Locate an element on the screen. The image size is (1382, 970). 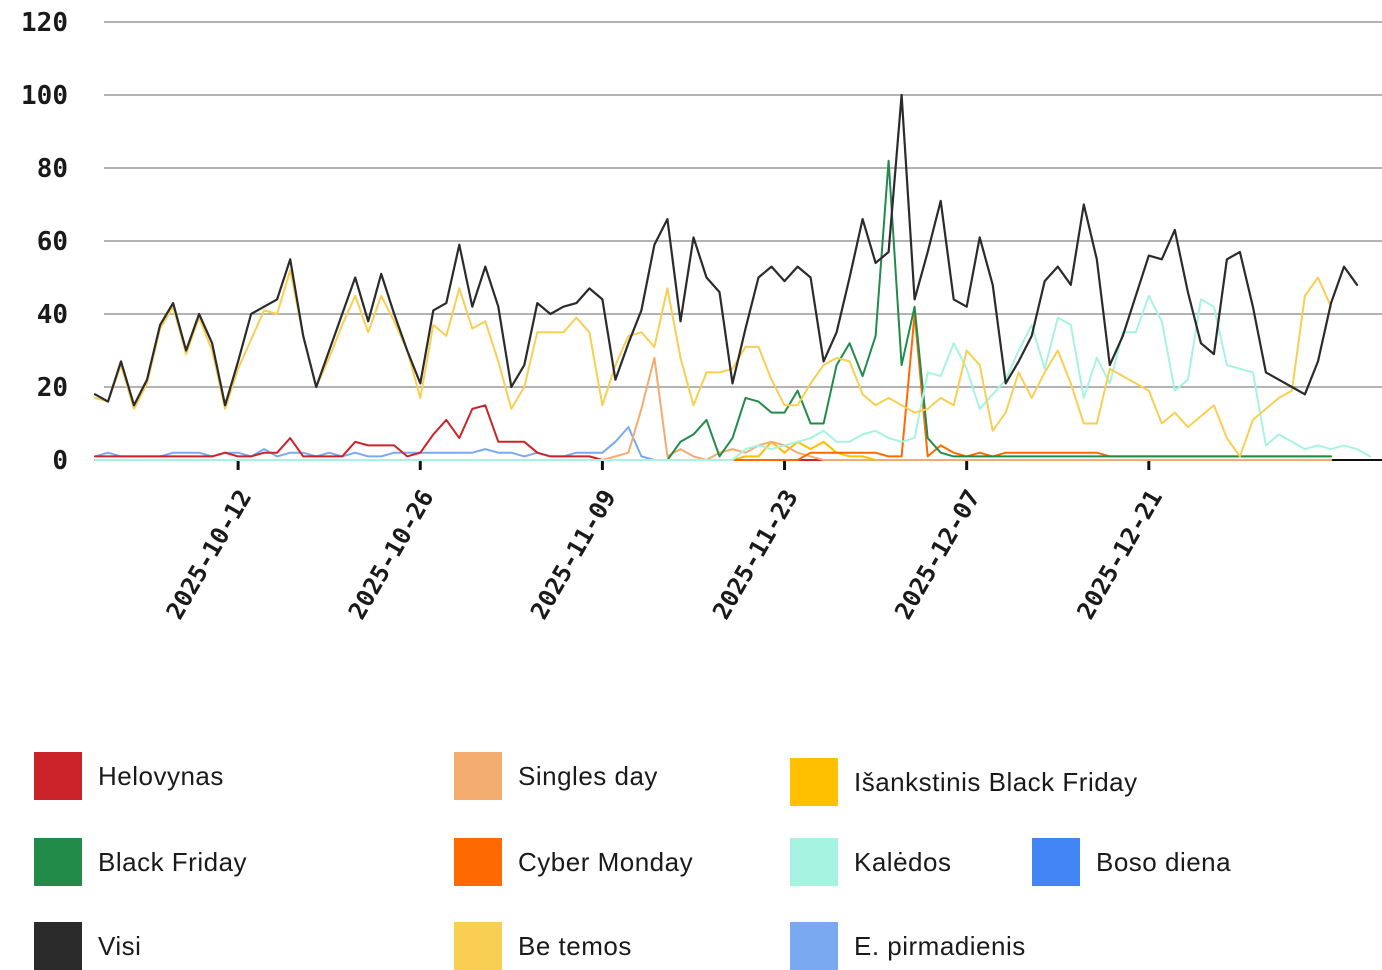
legend-label: Visi is located at coordinates (120, 945).